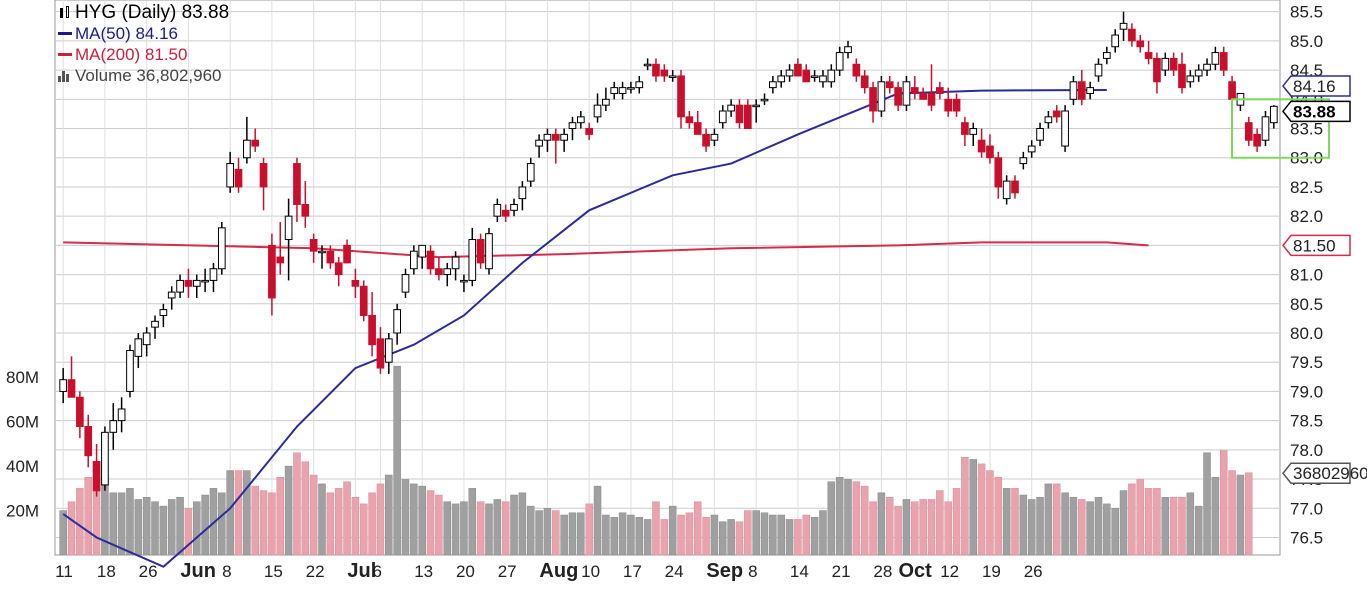 The width and height of the screenshot is (1367, 590). I want to click on volume-value-tag-text: 36802960, so click(1330, 473).